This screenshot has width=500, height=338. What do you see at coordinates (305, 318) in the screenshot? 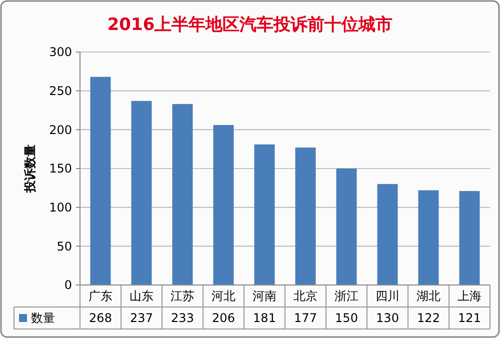
I see `data-label: 177` at bounding box center [305, 318].